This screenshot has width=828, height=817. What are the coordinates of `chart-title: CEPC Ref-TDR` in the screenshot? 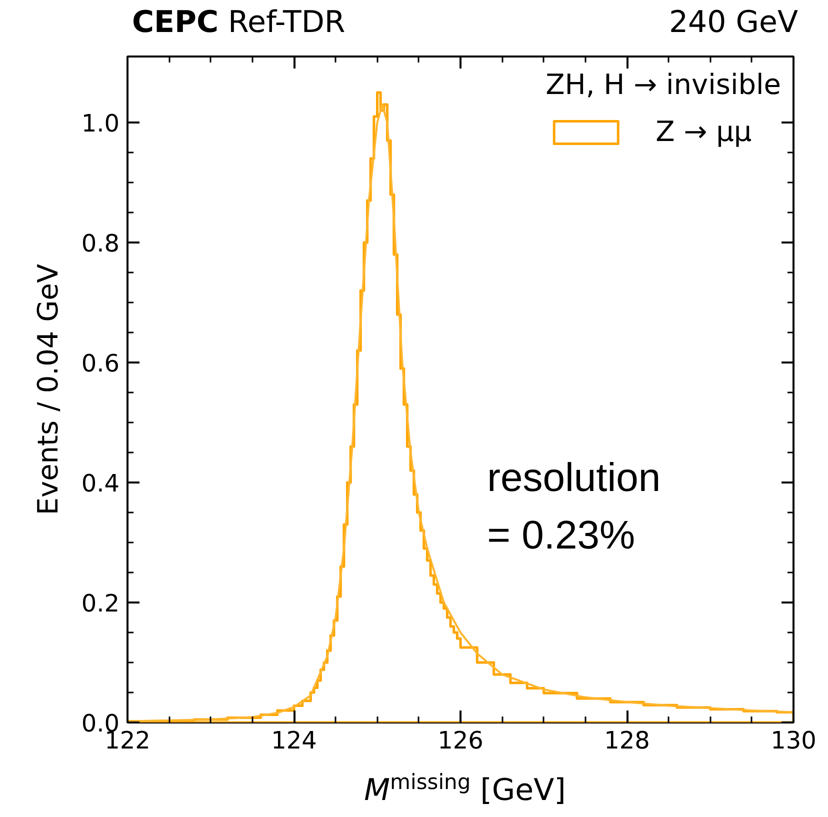 It's located at (239, 23).